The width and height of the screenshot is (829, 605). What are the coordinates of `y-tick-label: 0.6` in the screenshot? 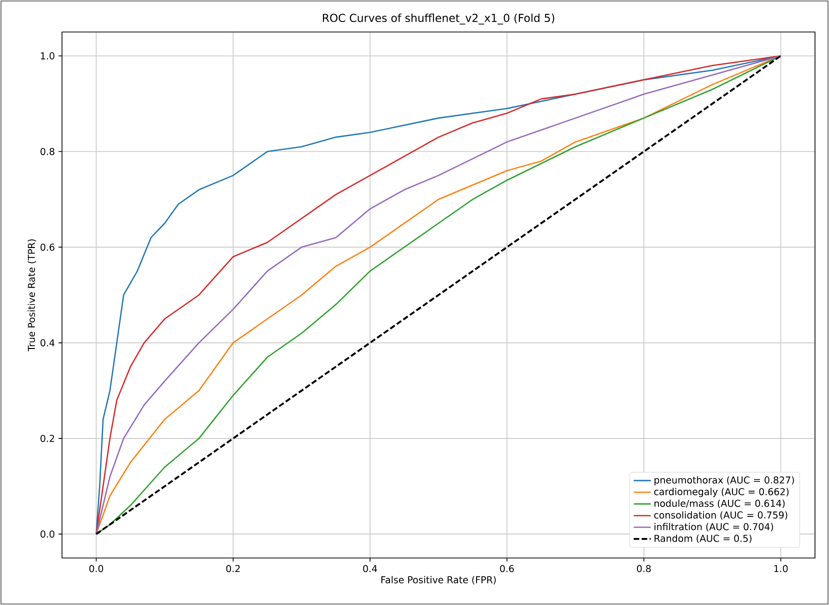 It's located at (47, 247).